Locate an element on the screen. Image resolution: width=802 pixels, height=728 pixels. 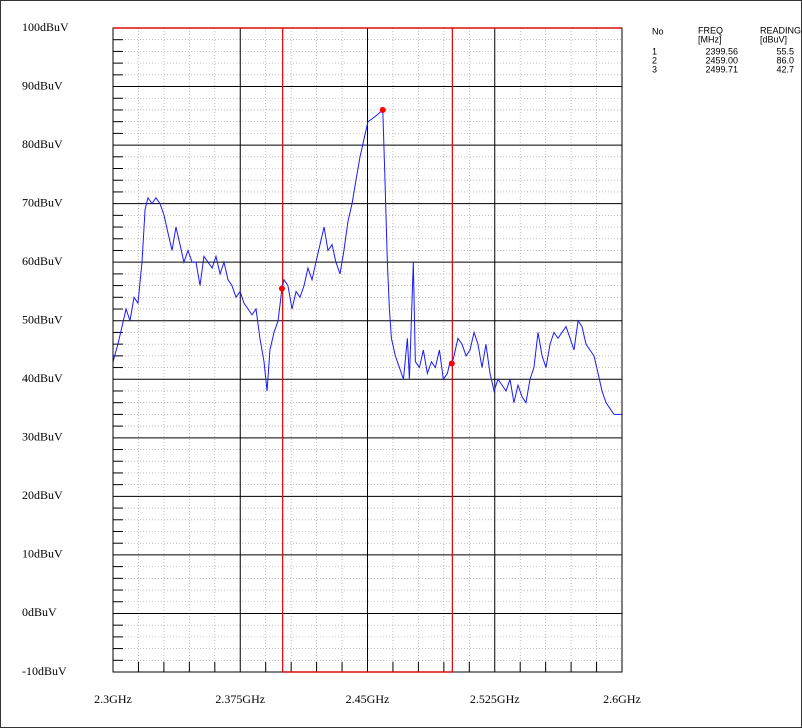
table-header: READING is located at coordinates (780, 30).